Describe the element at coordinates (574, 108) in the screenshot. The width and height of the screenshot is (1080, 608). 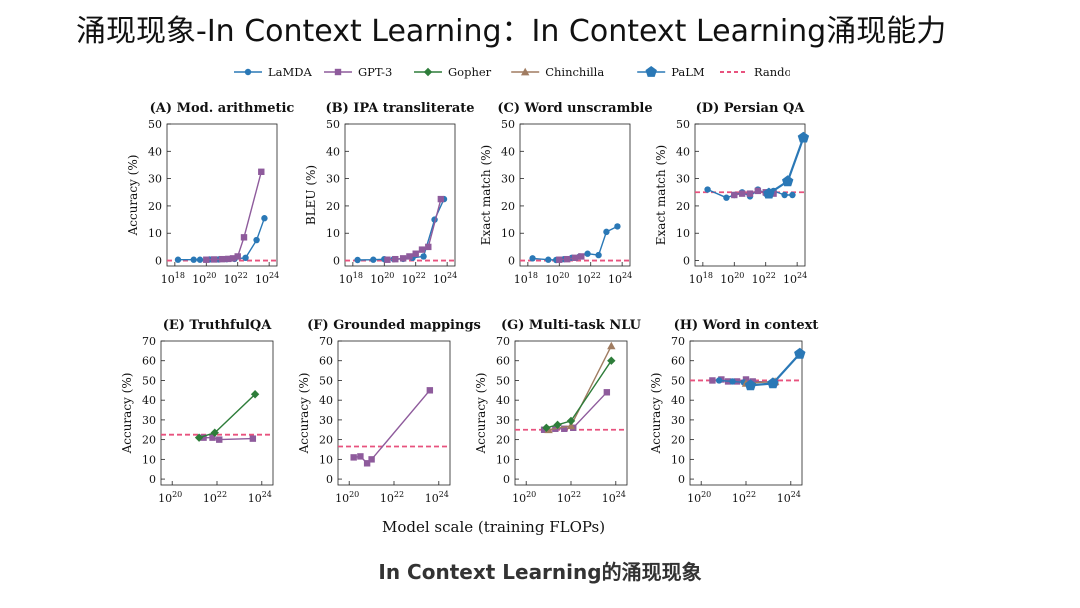
I see `panel-title: (C) Word unscramble` at that location.